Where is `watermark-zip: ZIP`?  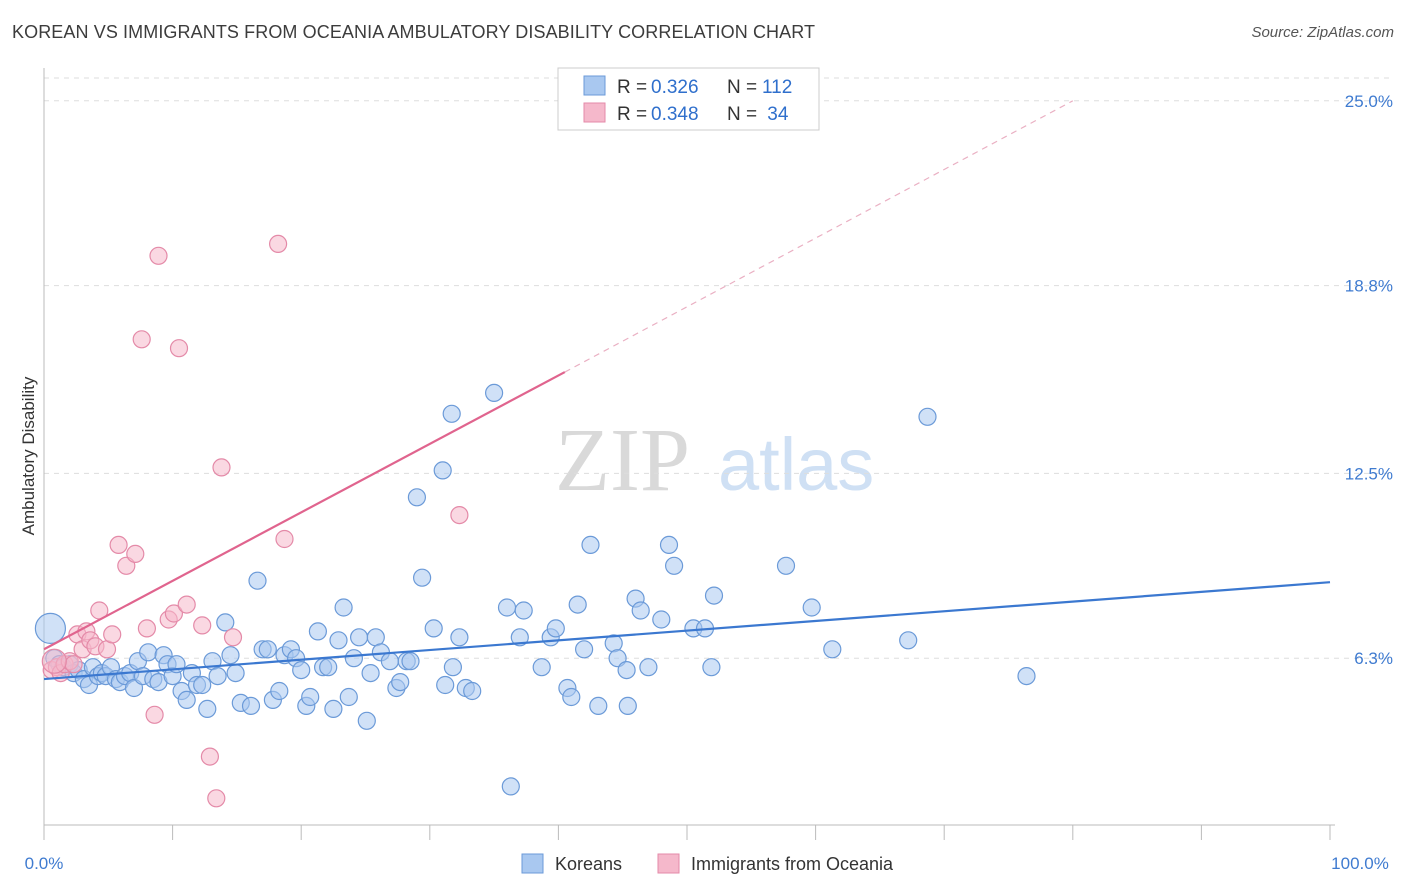
watermark-zip: ZIP is located at coordinates (622, 460).